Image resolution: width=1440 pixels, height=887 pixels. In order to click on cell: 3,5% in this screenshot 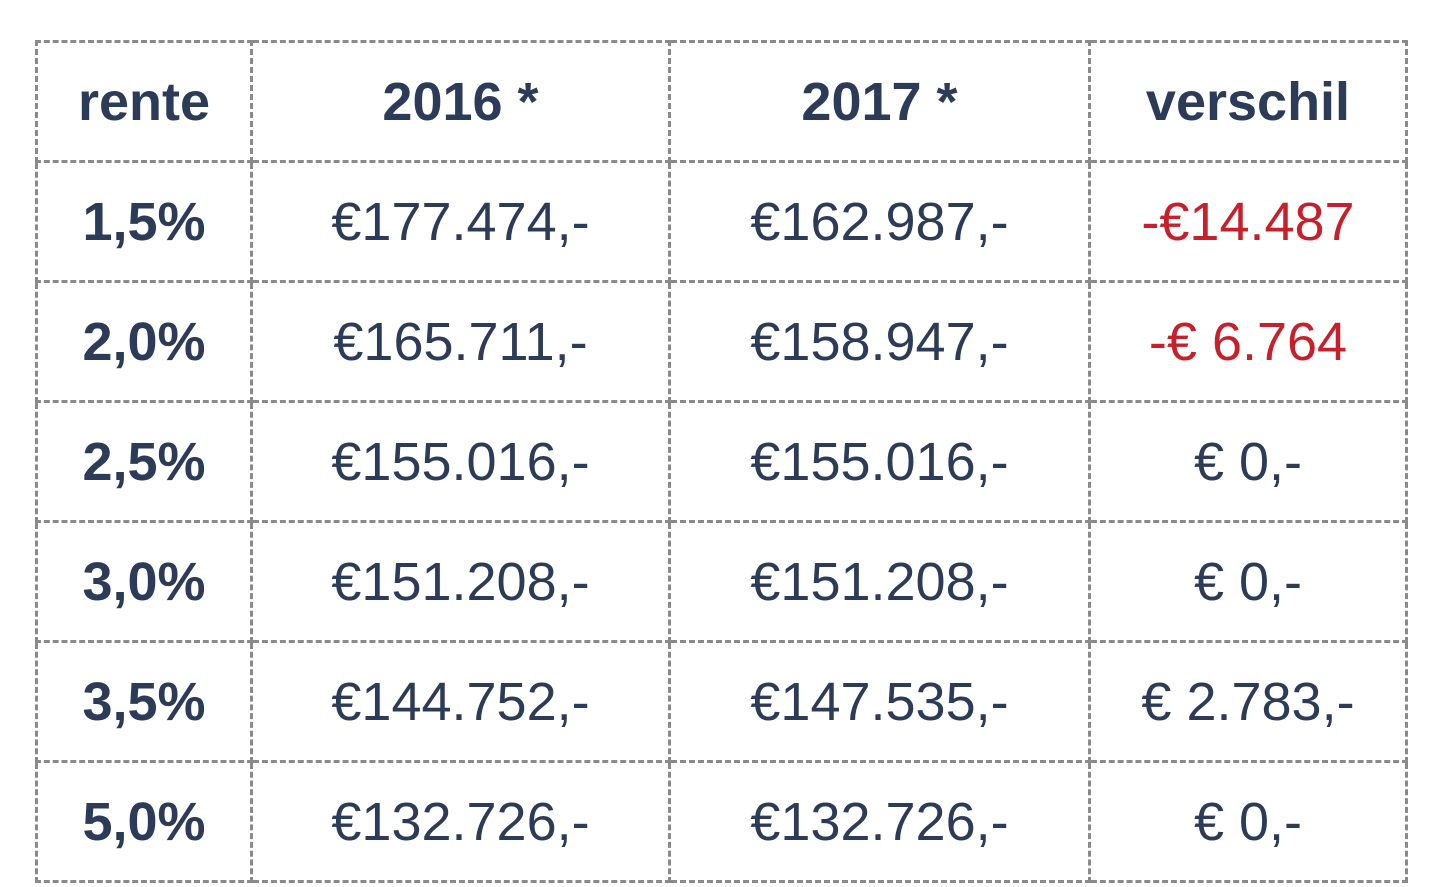, I will do `click(144, 701)`.